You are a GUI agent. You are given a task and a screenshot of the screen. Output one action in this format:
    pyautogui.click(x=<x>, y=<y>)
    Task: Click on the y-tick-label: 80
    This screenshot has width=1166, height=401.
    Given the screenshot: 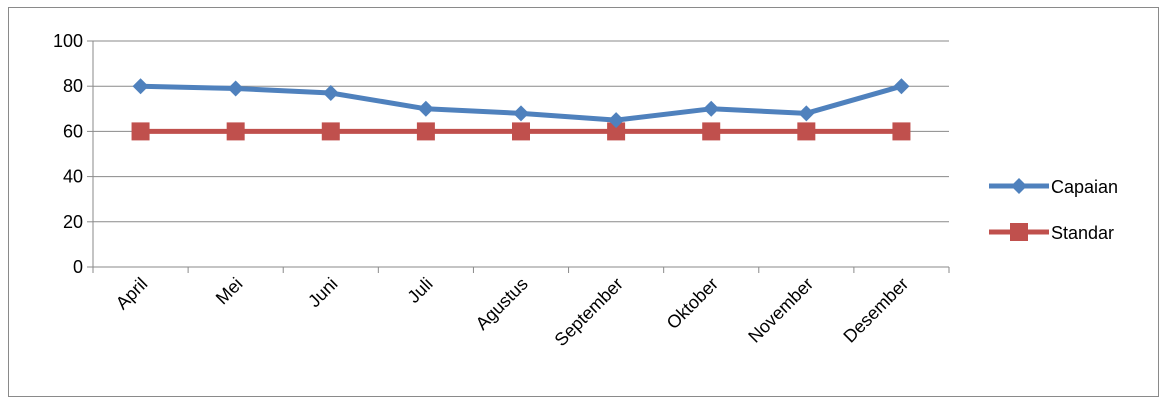 What is the action you would take?
    pyautogui.click(x=73, y=86)
    